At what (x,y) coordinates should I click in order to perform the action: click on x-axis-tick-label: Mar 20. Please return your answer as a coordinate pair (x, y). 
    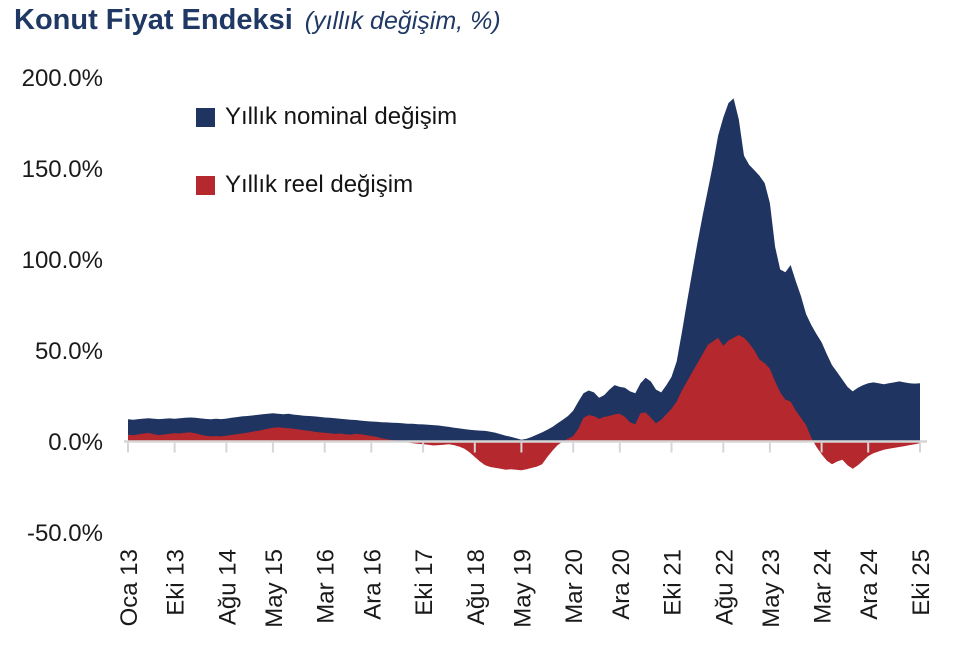
    Looking at the image, I should click on (574, 586).